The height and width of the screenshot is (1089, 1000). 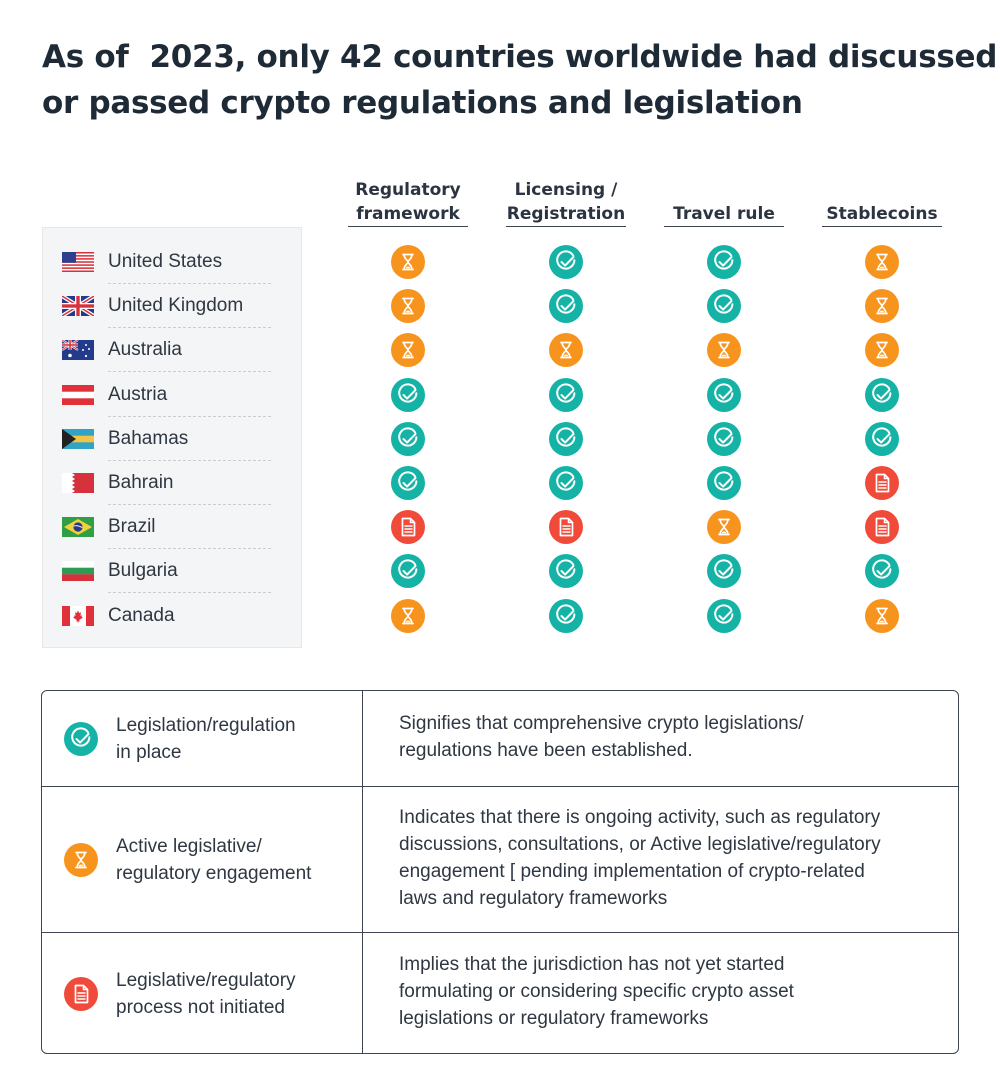 What do you see at coordinates (132, 527) in the screenshot?
I see `country-name: Brazil` at bounding box center [132, 527].